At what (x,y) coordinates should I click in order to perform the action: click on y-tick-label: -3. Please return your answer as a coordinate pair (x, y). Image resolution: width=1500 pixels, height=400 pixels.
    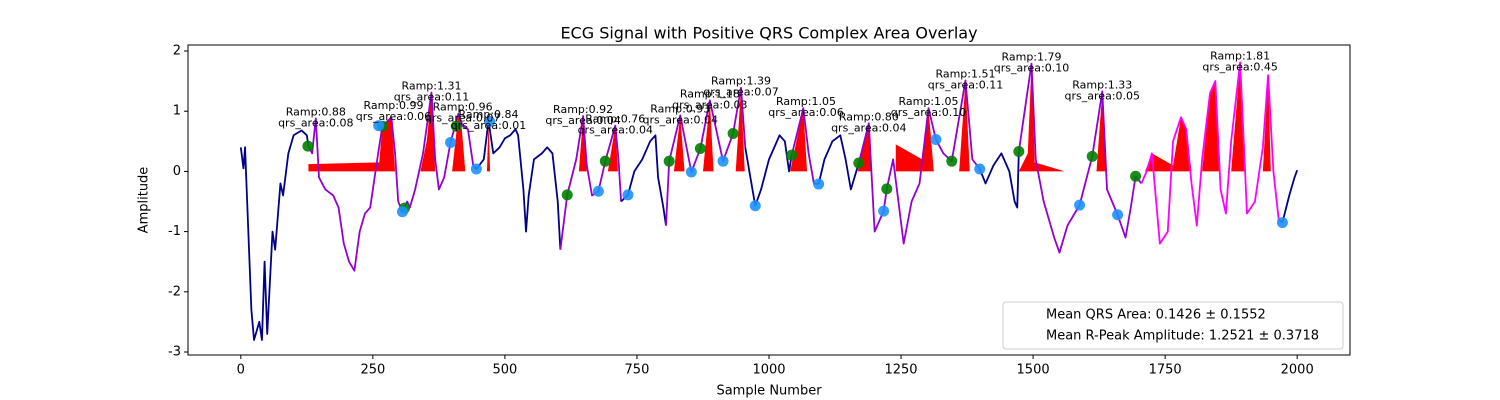
    Looking at the image, I should click on (174, 351).